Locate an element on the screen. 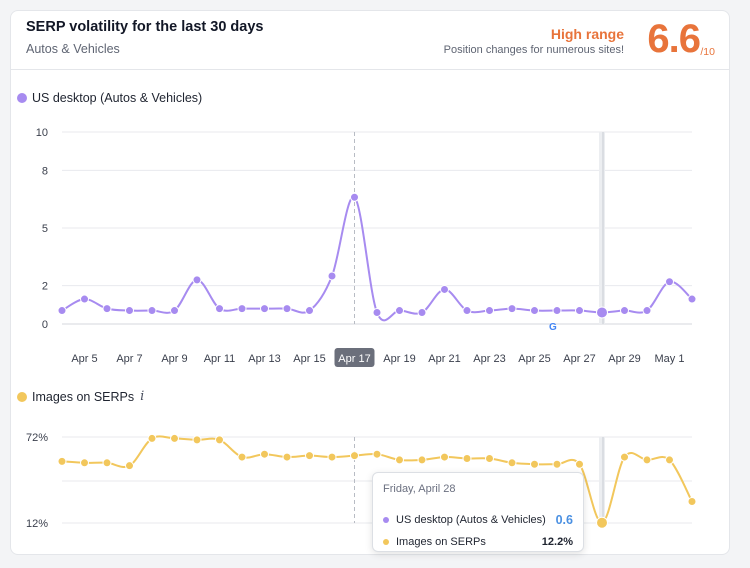 The image size is (750, 568). x-tick-highlight is located at coordinates (354, 357).